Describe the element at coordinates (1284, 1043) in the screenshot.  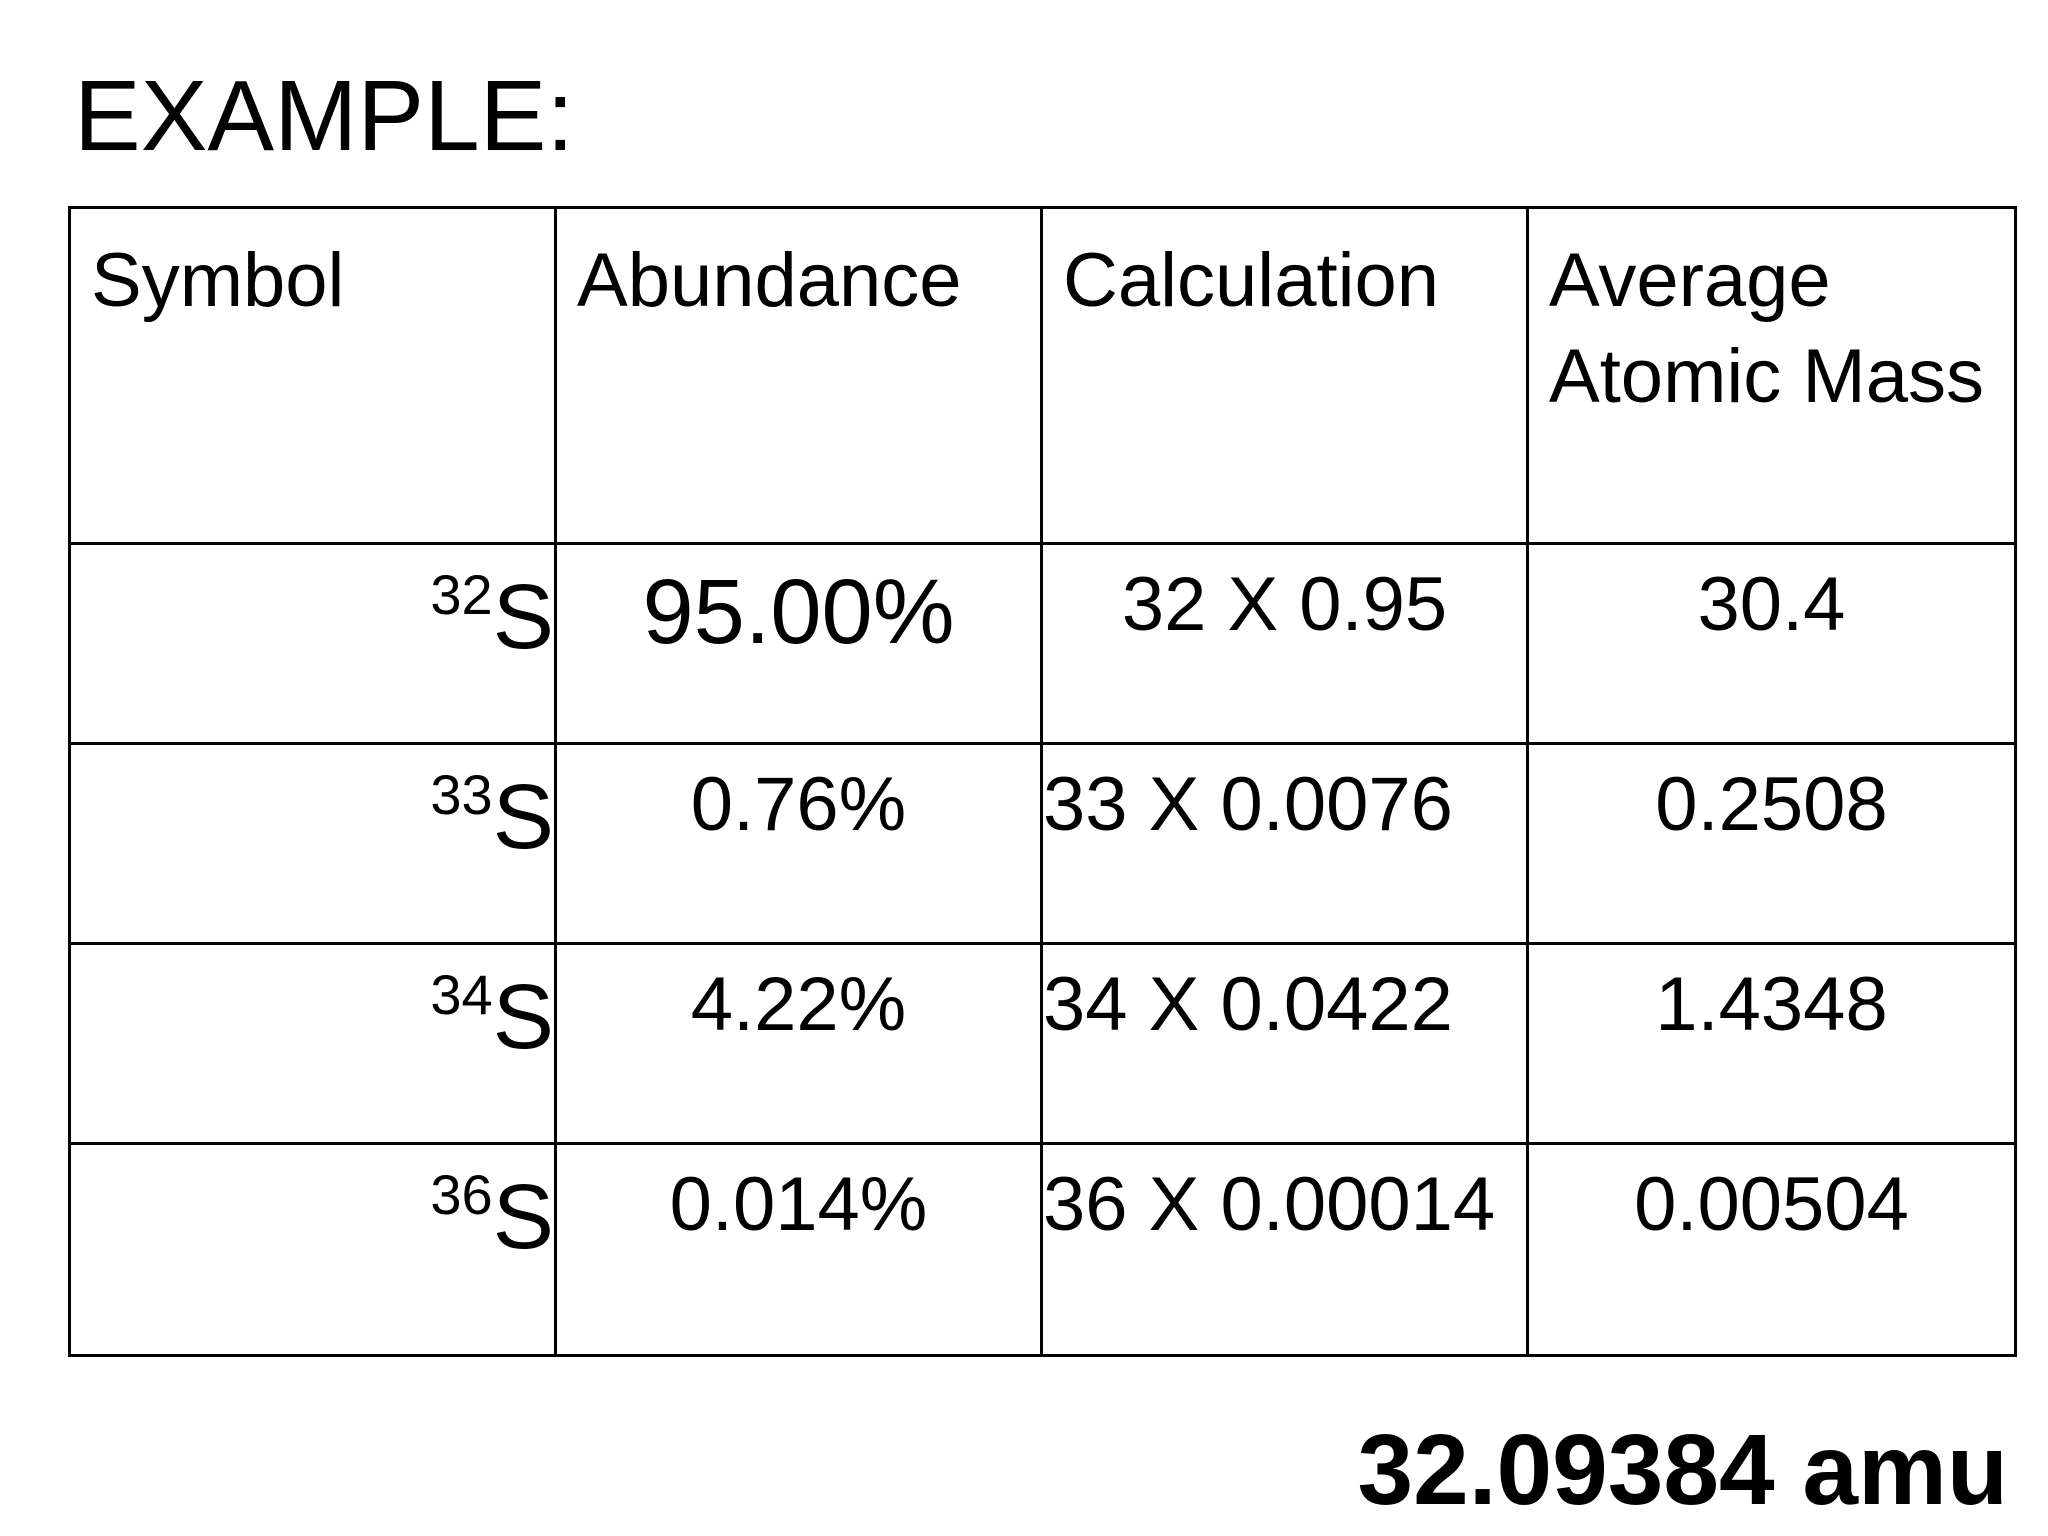
I see `calculation-cell: 34 X 0.0422` at that location.